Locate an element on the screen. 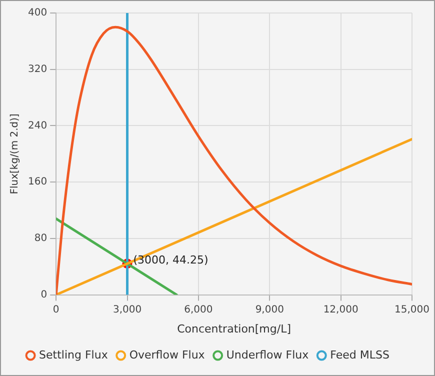 This screenshot has width=435, height=376. y-tick-label: 160 is located at coordinates (38, 182).